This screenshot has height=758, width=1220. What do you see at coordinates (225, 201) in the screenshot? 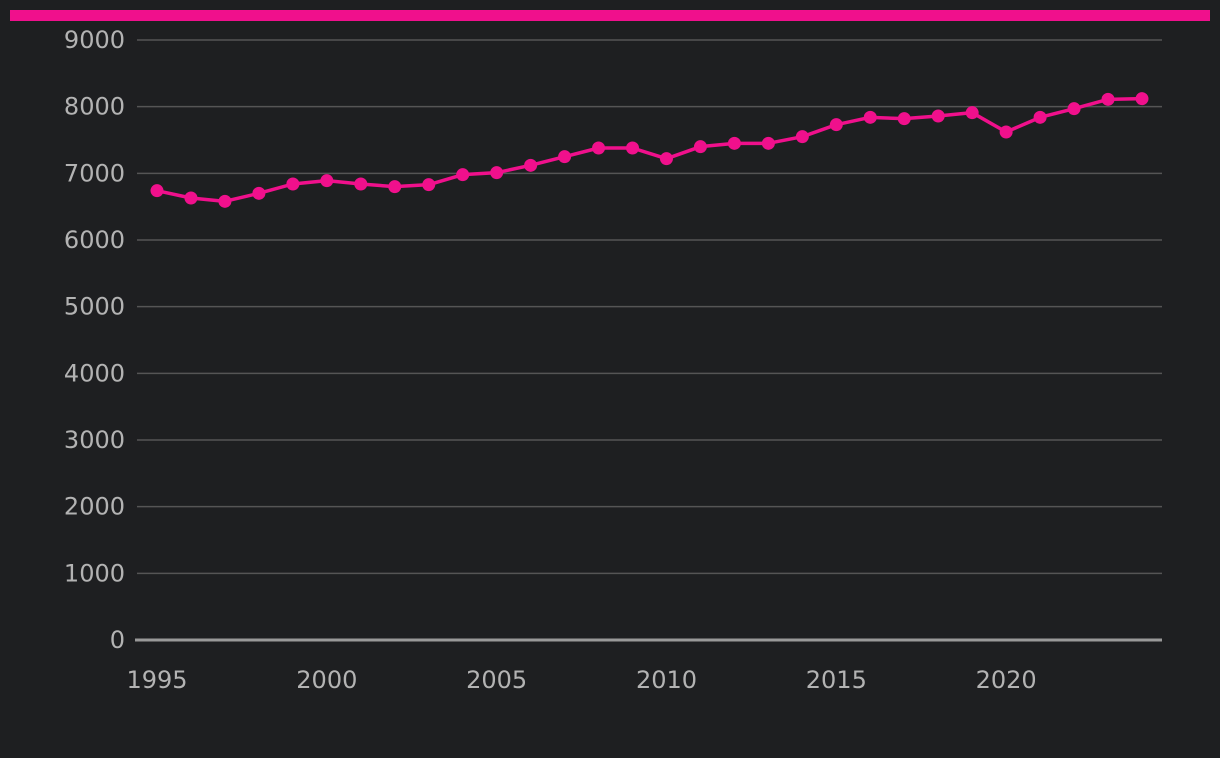
I see `data-point-1997` at bounding box center [225, 201].